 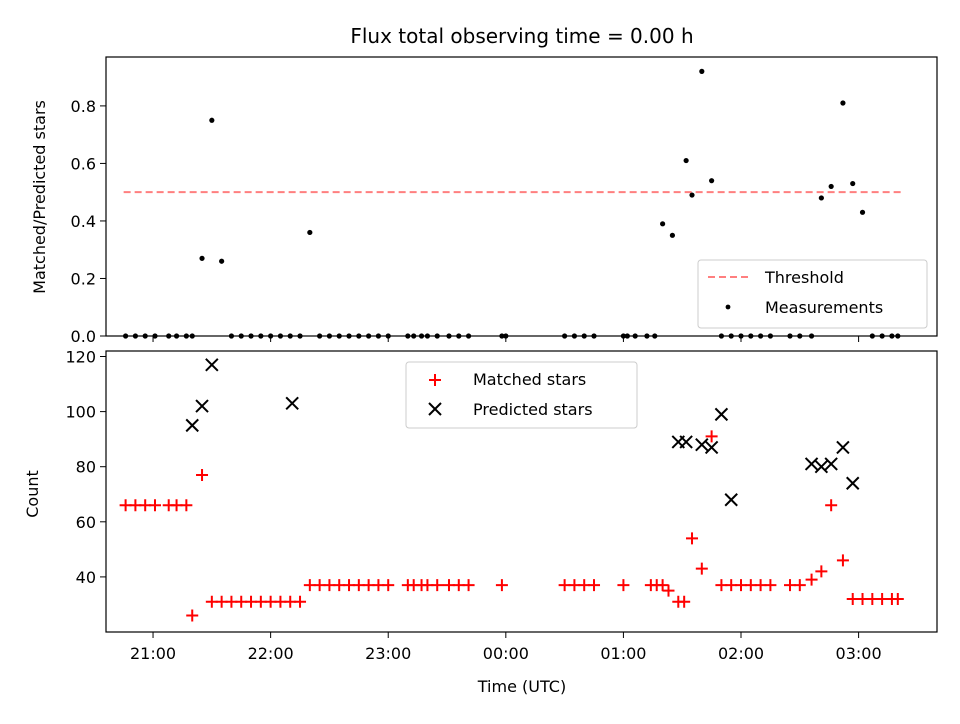 I want to click on bottom-legend: Matched stars Predicted stars, so click(x=521, y=395).